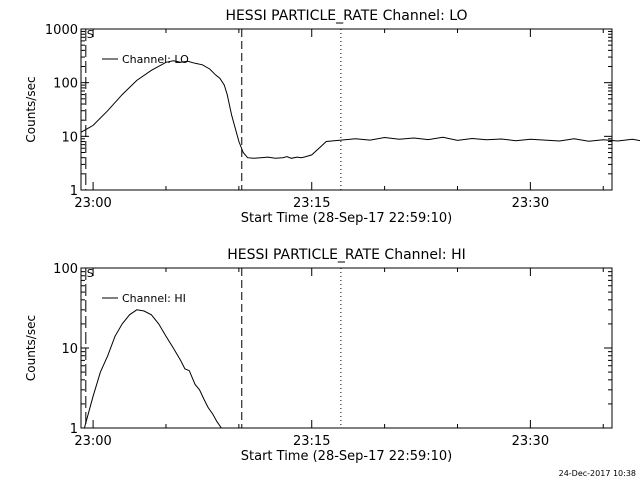 This screenshot has height=480, width=640. I want to click on footer-stamp: 24-Dec-2017 10:38, so click(597, 473).